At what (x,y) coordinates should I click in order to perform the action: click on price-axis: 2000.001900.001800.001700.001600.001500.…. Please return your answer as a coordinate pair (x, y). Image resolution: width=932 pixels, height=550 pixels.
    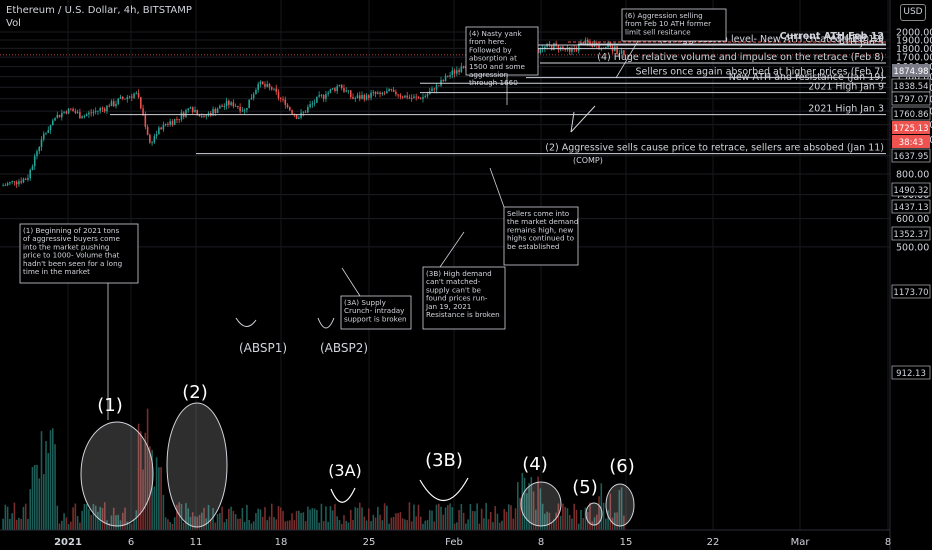
    Looking at the image, I should click on (910, 275).